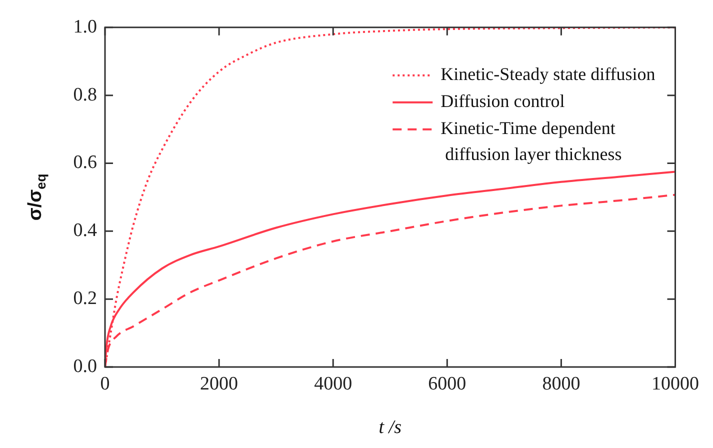  What do you see at coordinates (85, 366) in the screenshot?
I see `y-tick-label: 0.0` at bounding box center [85, 366].